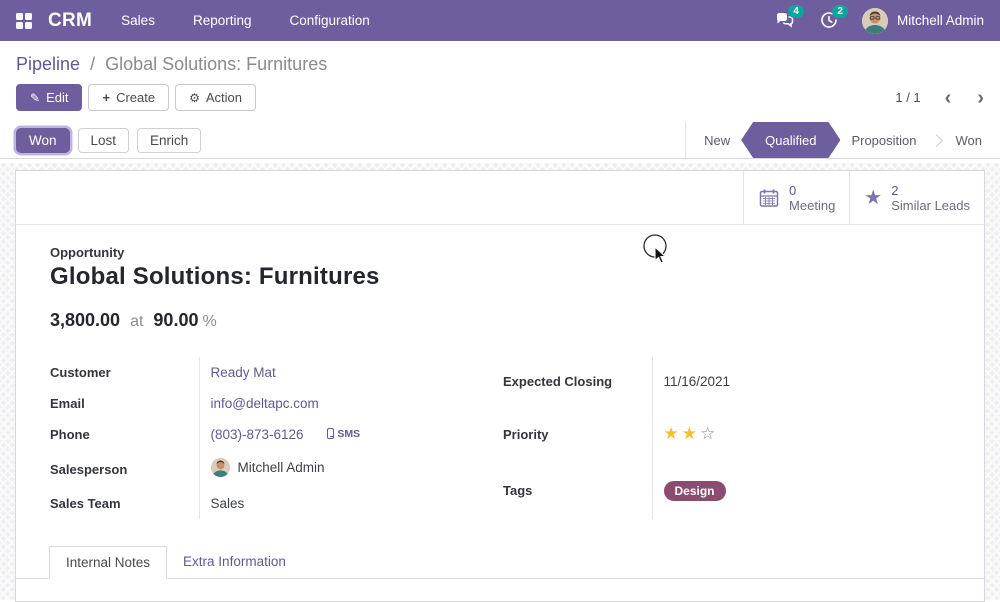 The width and height of the screenshot is (1000, 602). I want to click on stage-won: Won, so click(969, 140).